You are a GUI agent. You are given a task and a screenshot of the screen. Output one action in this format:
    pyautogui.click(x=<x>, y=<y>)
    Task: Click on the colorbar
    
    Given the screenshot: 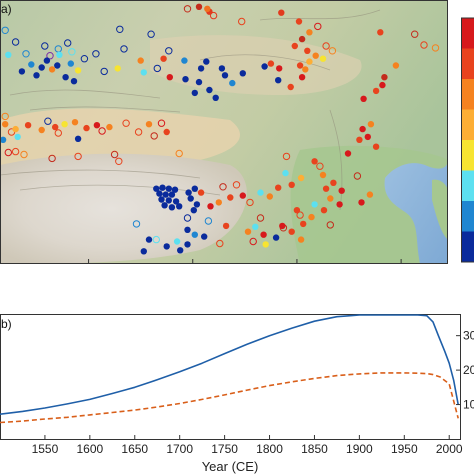 What is the action you would take?
    pyautogui.click(x=467, y=140)
    